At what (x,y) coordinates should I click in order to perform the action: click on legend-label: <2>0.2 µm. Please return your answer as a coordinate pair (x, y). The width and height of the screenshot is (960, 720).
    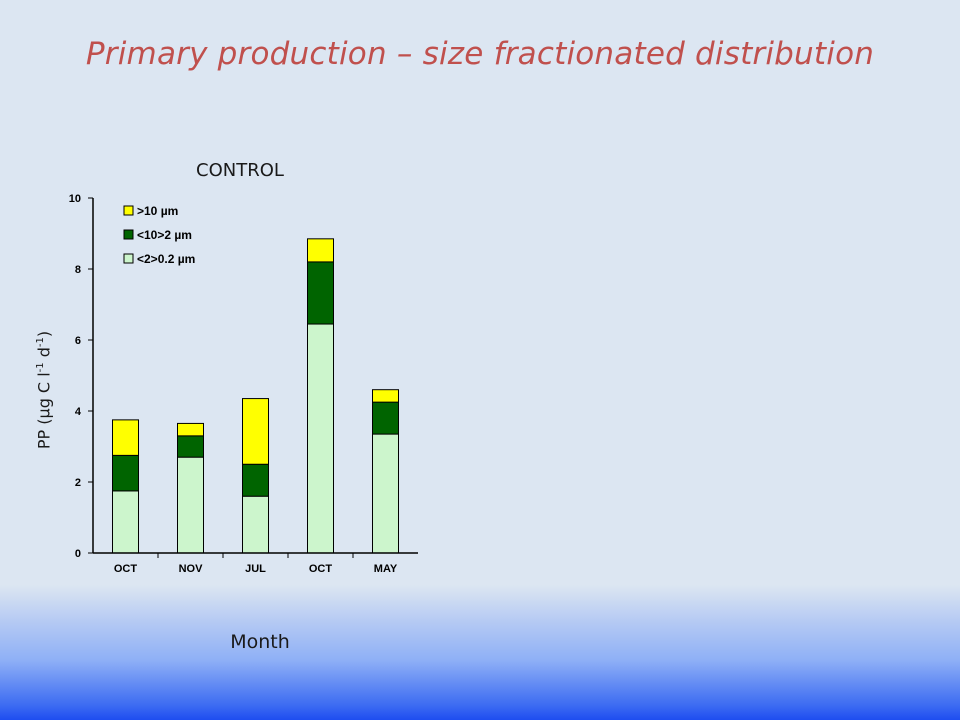
    Looking at the image, I should click on (166, 259).